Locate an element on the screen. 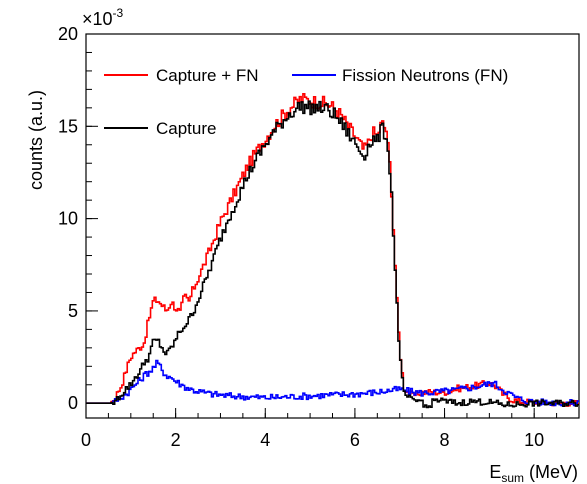 Image resolution: width=587 pixels, height=484 pixels. legend-label-capture-fn: Capture + FN is located at coordinates (207, 75).